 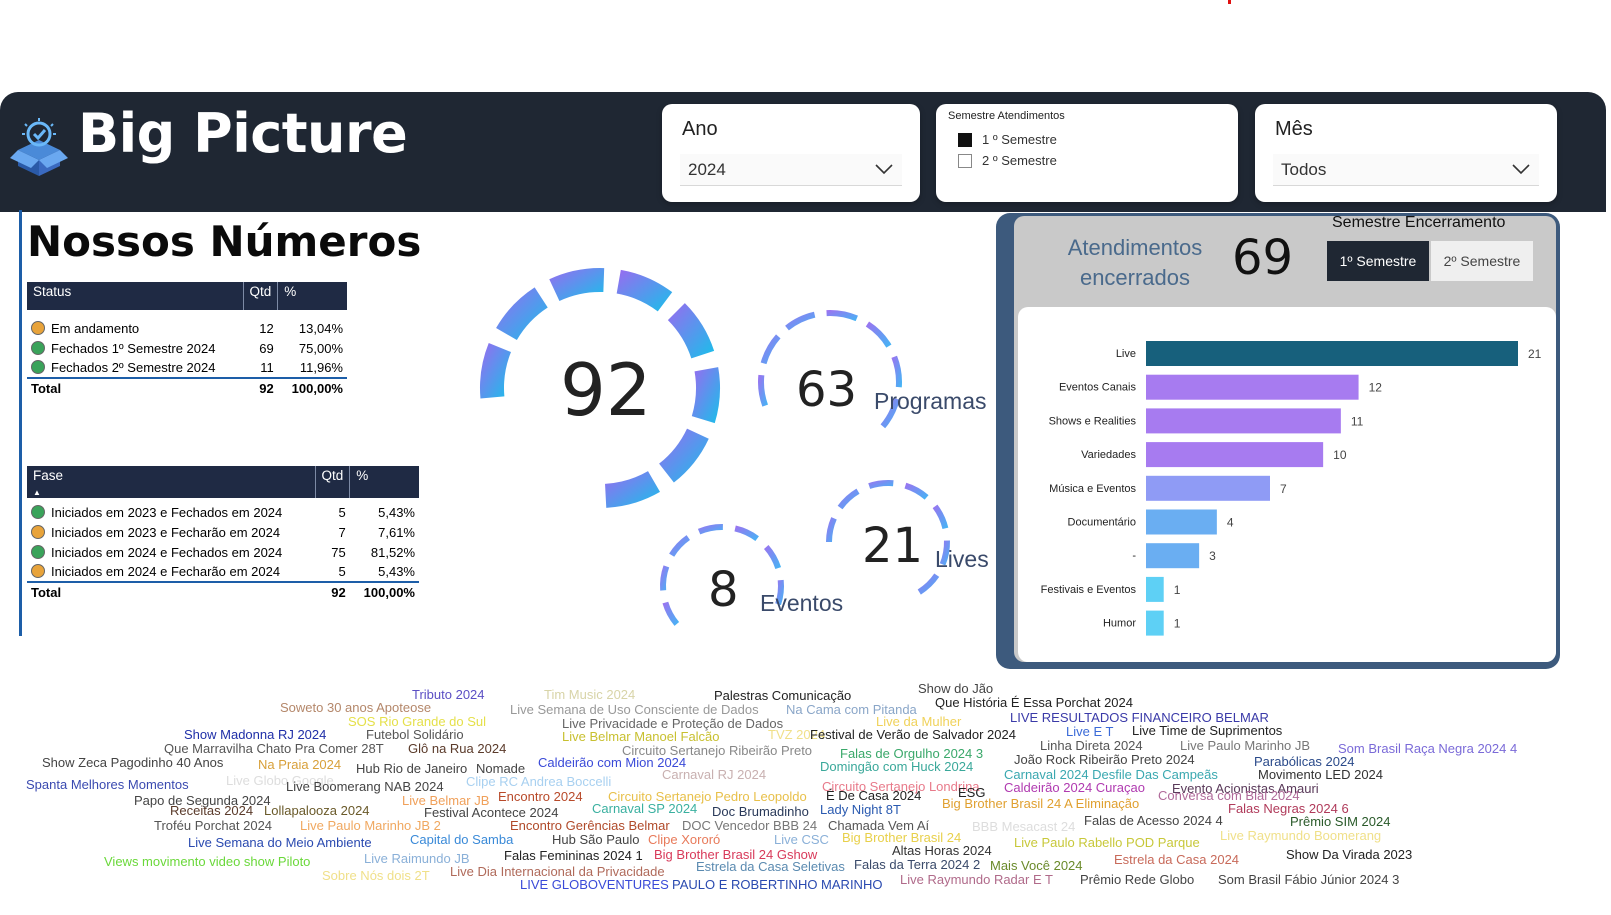 I want to click on word-cloud-item: Estrela da Casa Seletivas, so click(x=770, y=866).